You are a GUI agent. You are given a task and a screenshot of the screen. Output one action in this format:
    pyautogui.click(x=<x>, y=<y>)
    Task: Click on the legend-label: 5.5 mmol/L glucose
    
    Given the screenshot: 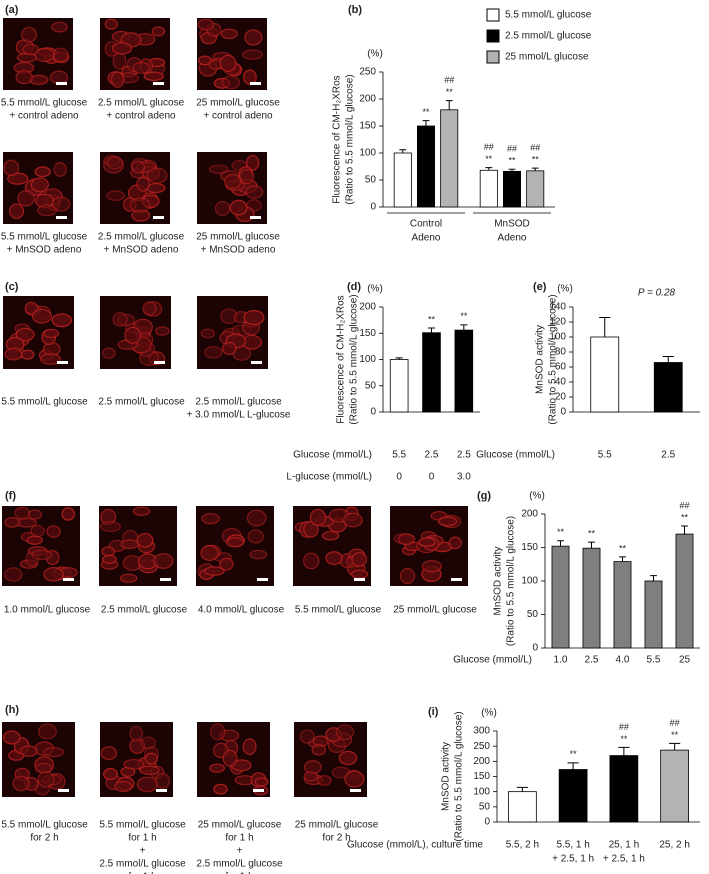 What is the action you would take?
    pyautogui.click(x=548, y=15)
    